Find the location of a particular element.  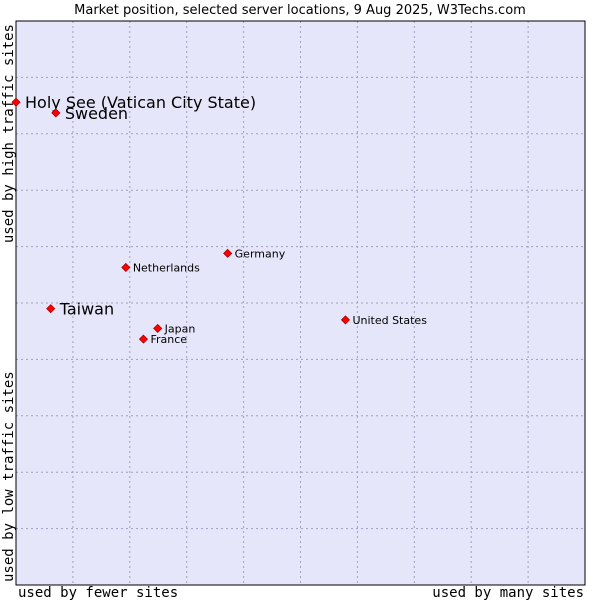

data-point-sweden: Sweden is located at coordinates (89, 113).